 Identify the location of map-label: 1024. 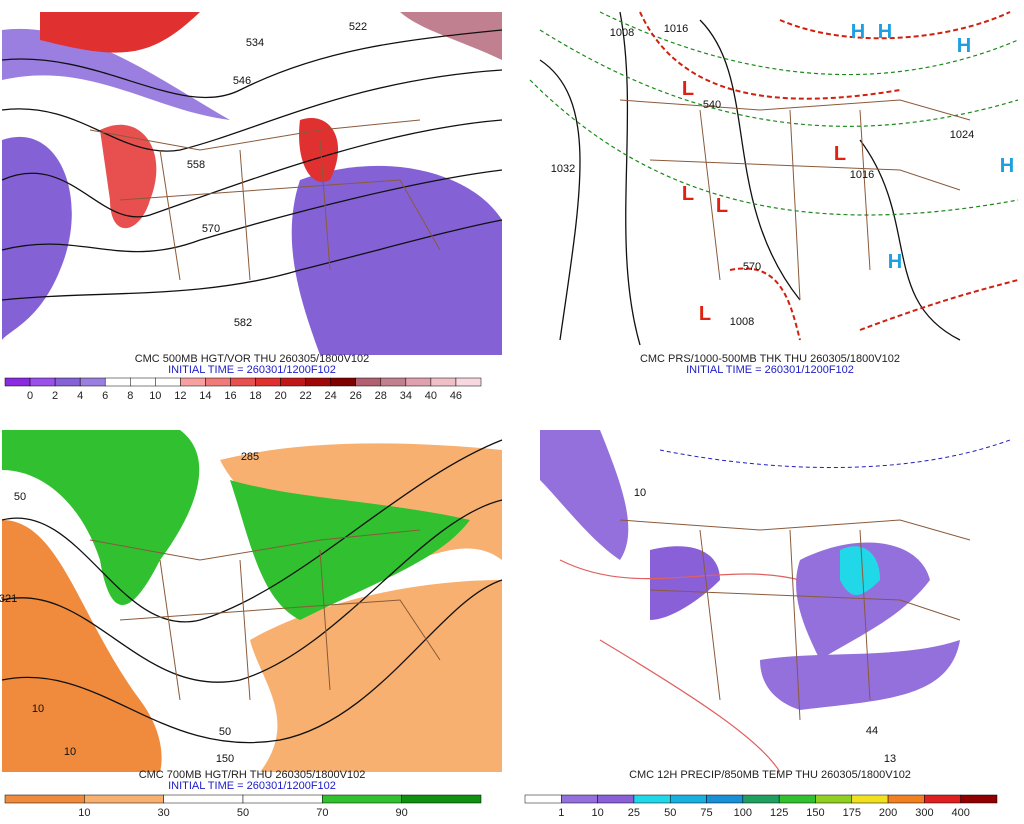
(962, 135).